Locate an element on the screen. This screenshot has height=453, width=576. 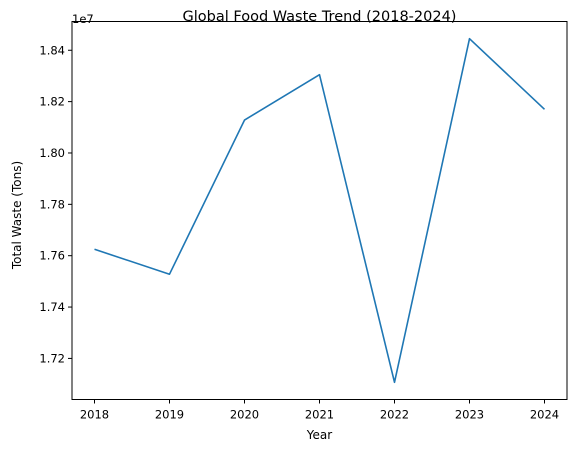
chart-title: Global Food Waste Trend (2018-2024) is located at coordinates (320, 17).